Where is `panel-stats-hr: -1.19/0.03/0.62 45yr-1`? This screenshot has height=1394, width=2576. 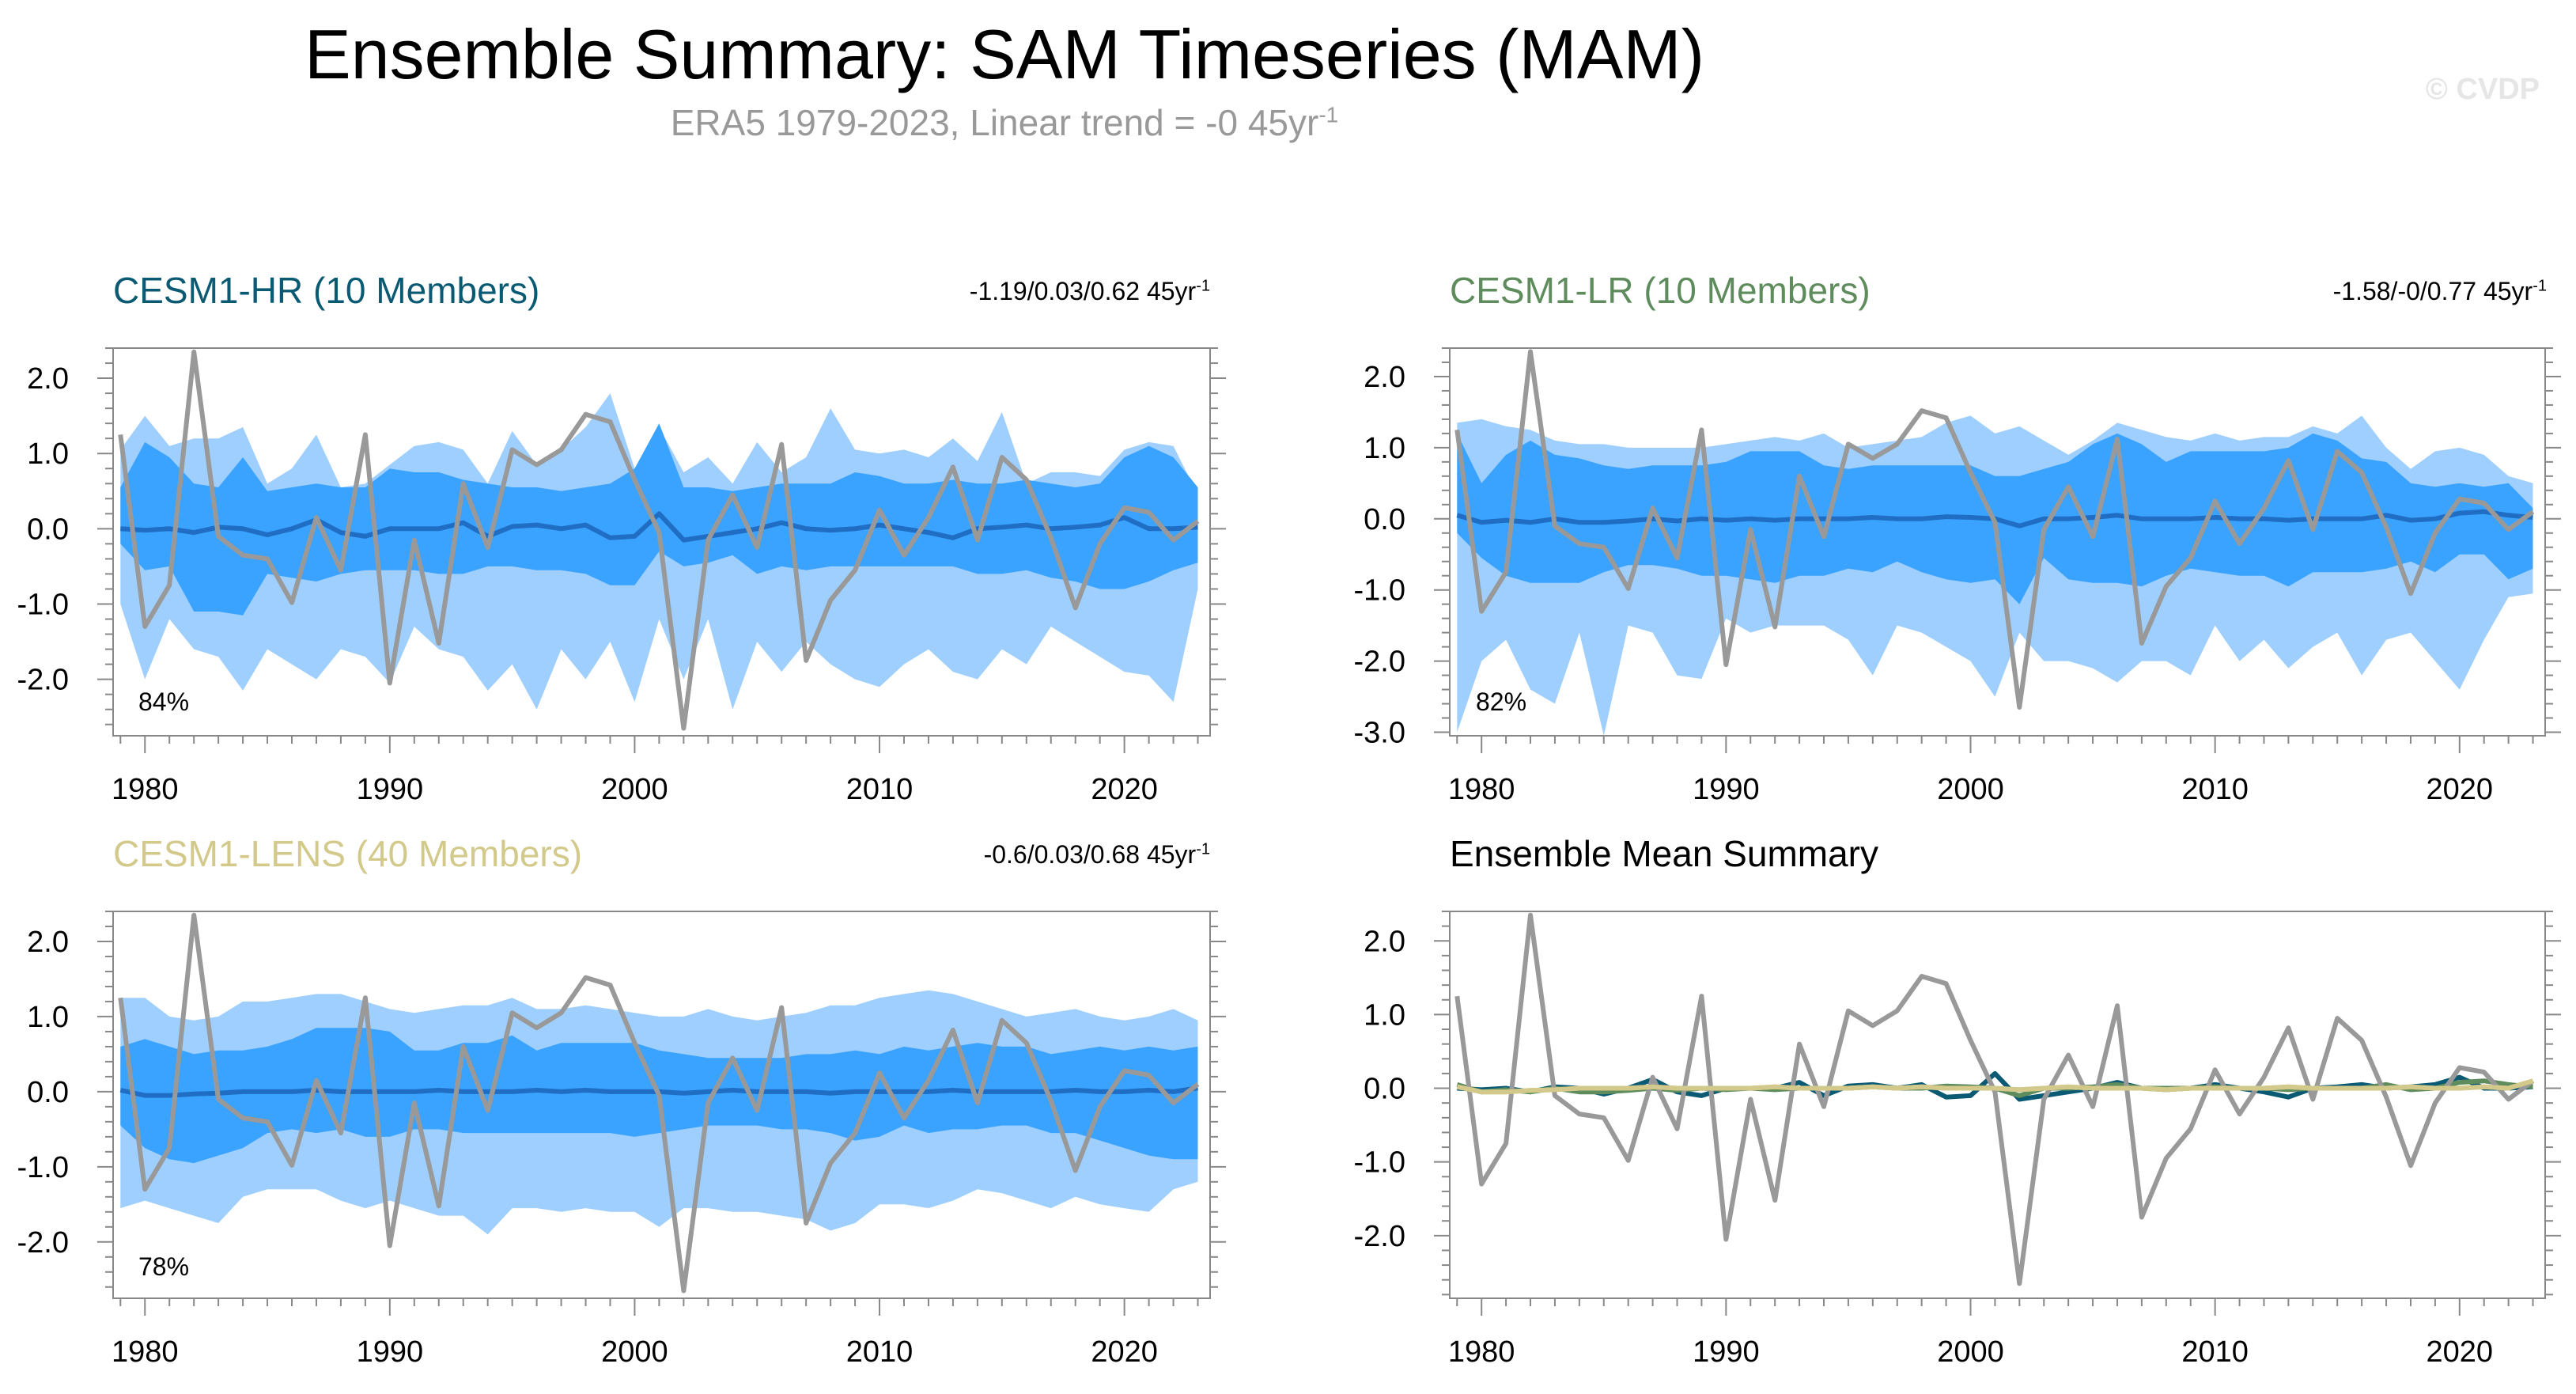 panel-stats-hr: -1.19/0.03/0.62 45yr-1 is located at coordinates (1040, 291).